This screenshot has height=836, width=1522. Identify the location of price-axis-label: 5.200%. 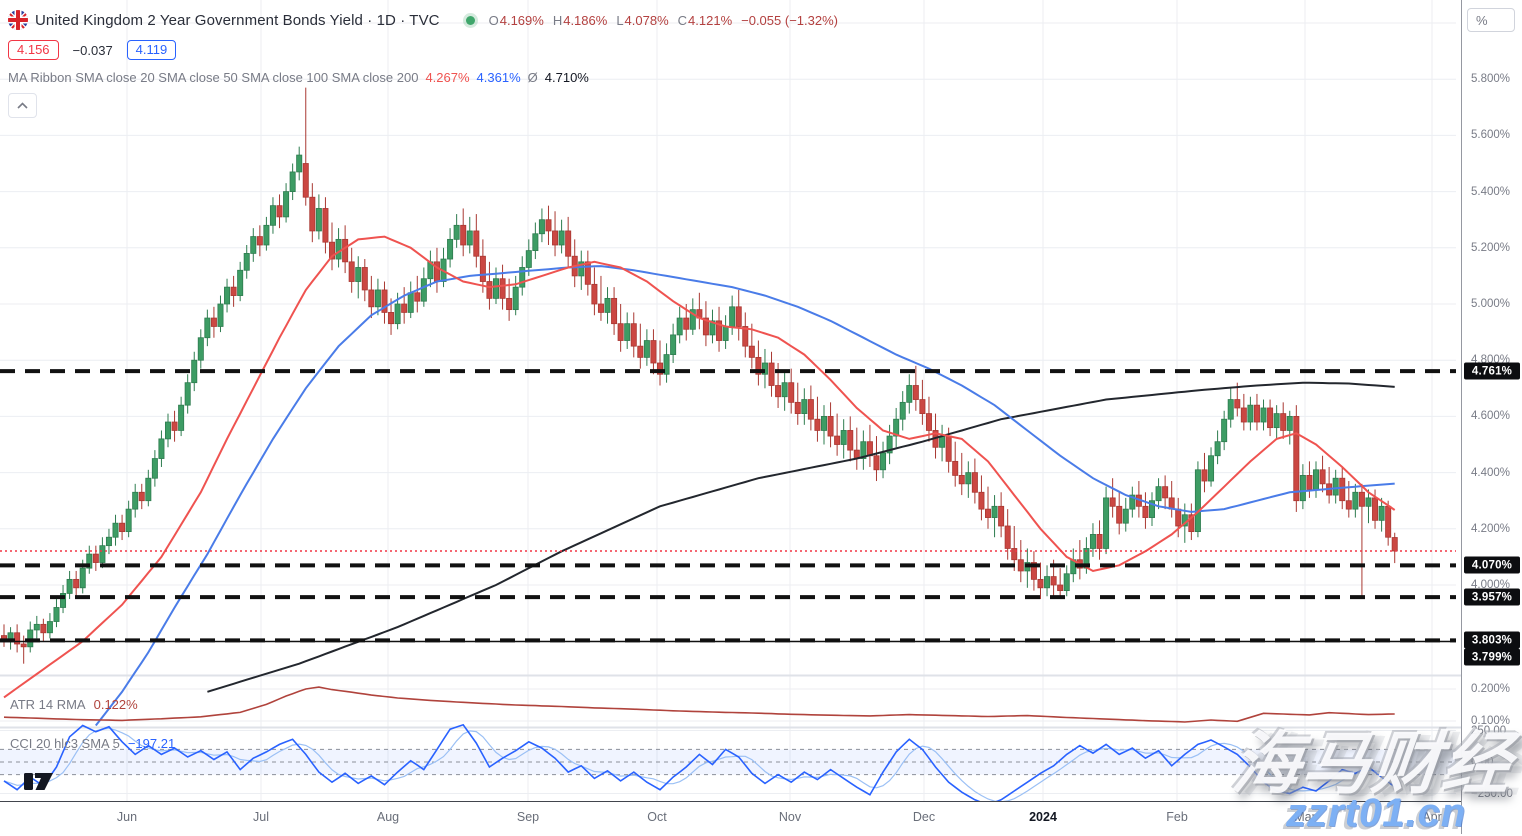
(1491, 247).